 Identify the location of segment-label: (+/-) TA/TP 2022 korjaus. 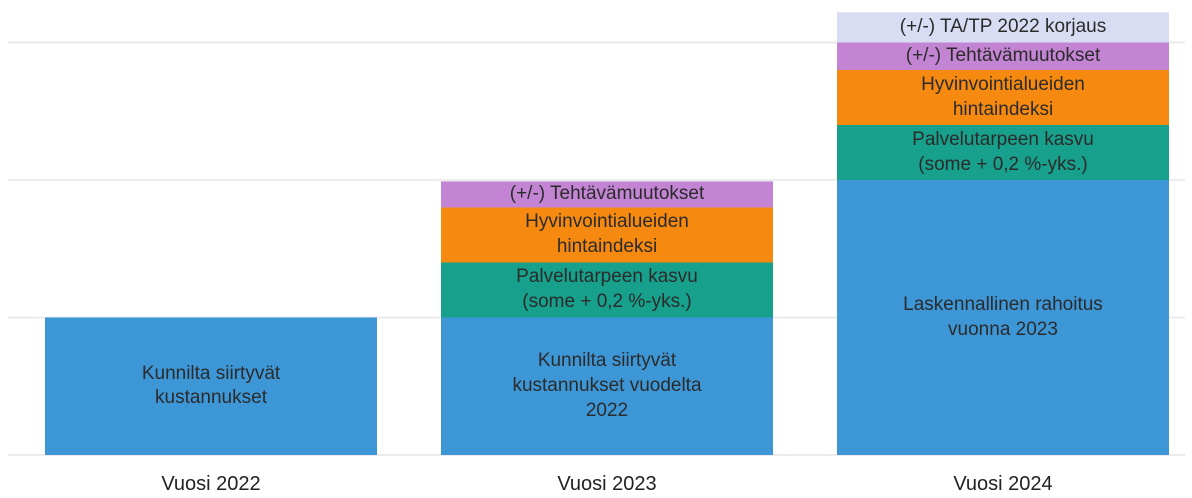
(1003, 27).